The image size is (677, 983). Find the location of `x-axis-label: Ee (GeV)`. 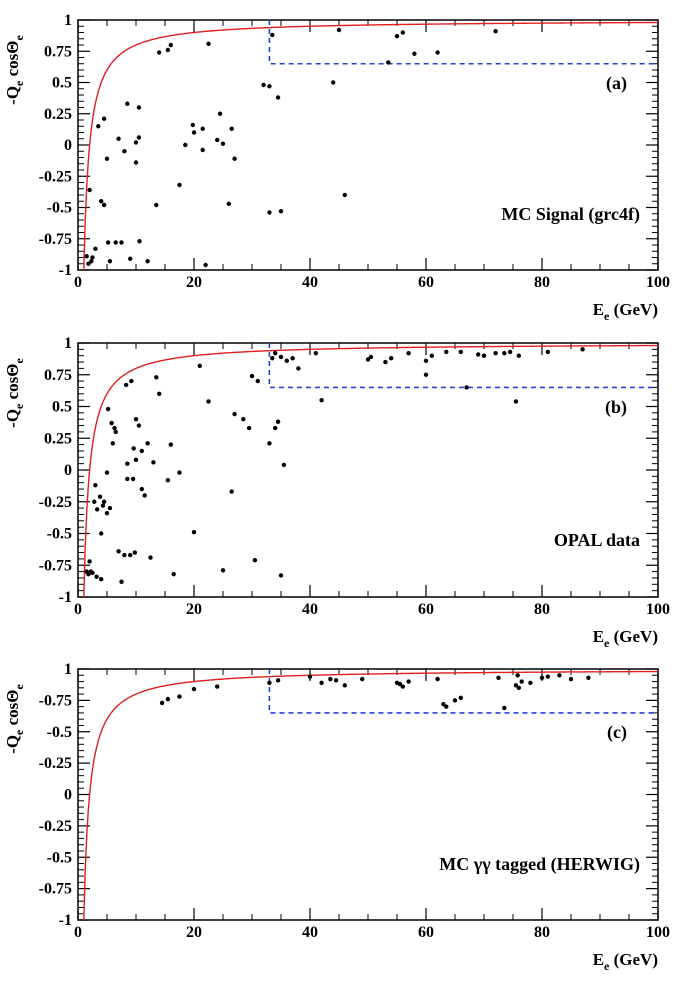

x-axis-label: Ee (GeV) is located at coordinates (625, 638).